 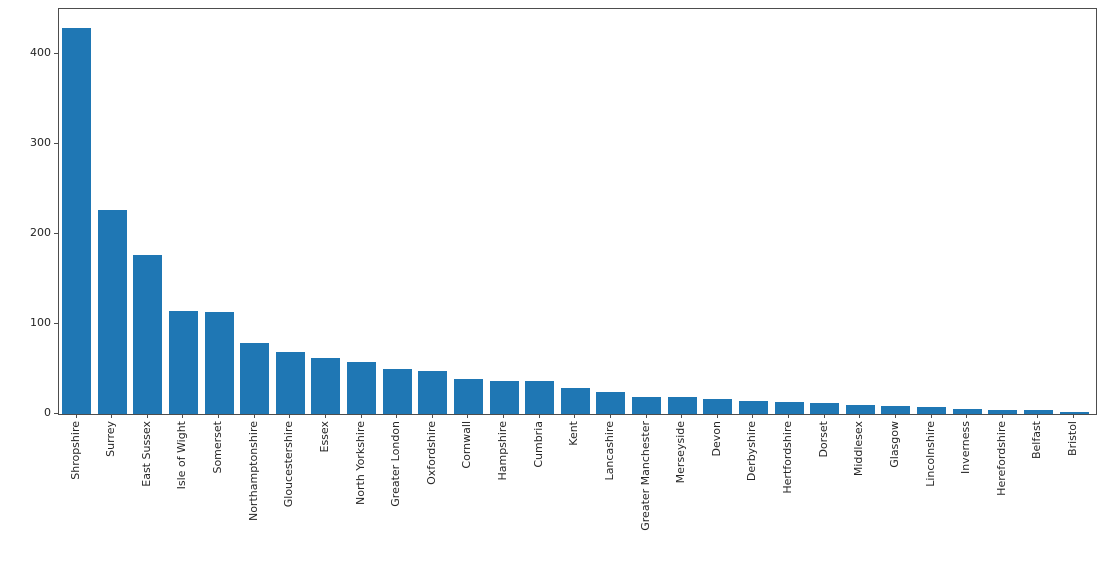 What do you see at coordinates (575, 400) in the screenshot?
I see `bar-kent` at bounding box center [575, 400].